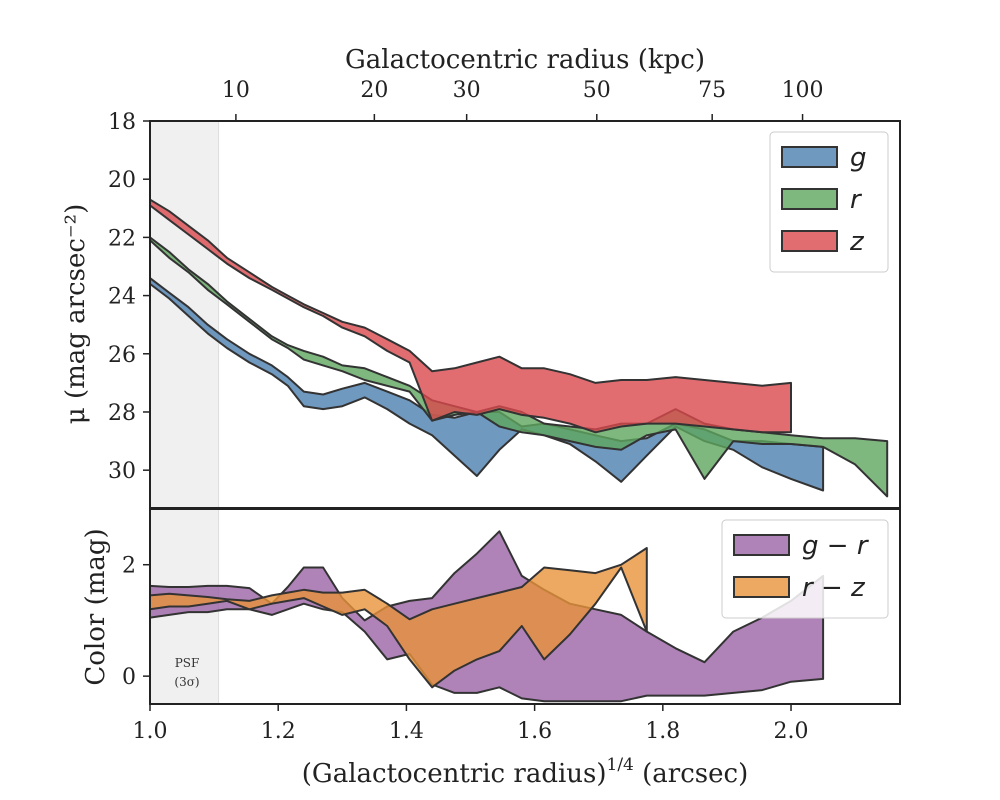 The image size is (1000, 800). Describe the element at coordinates (122, 413) in the screenshot. I see `top-ytick-label-28: 28` at that location.